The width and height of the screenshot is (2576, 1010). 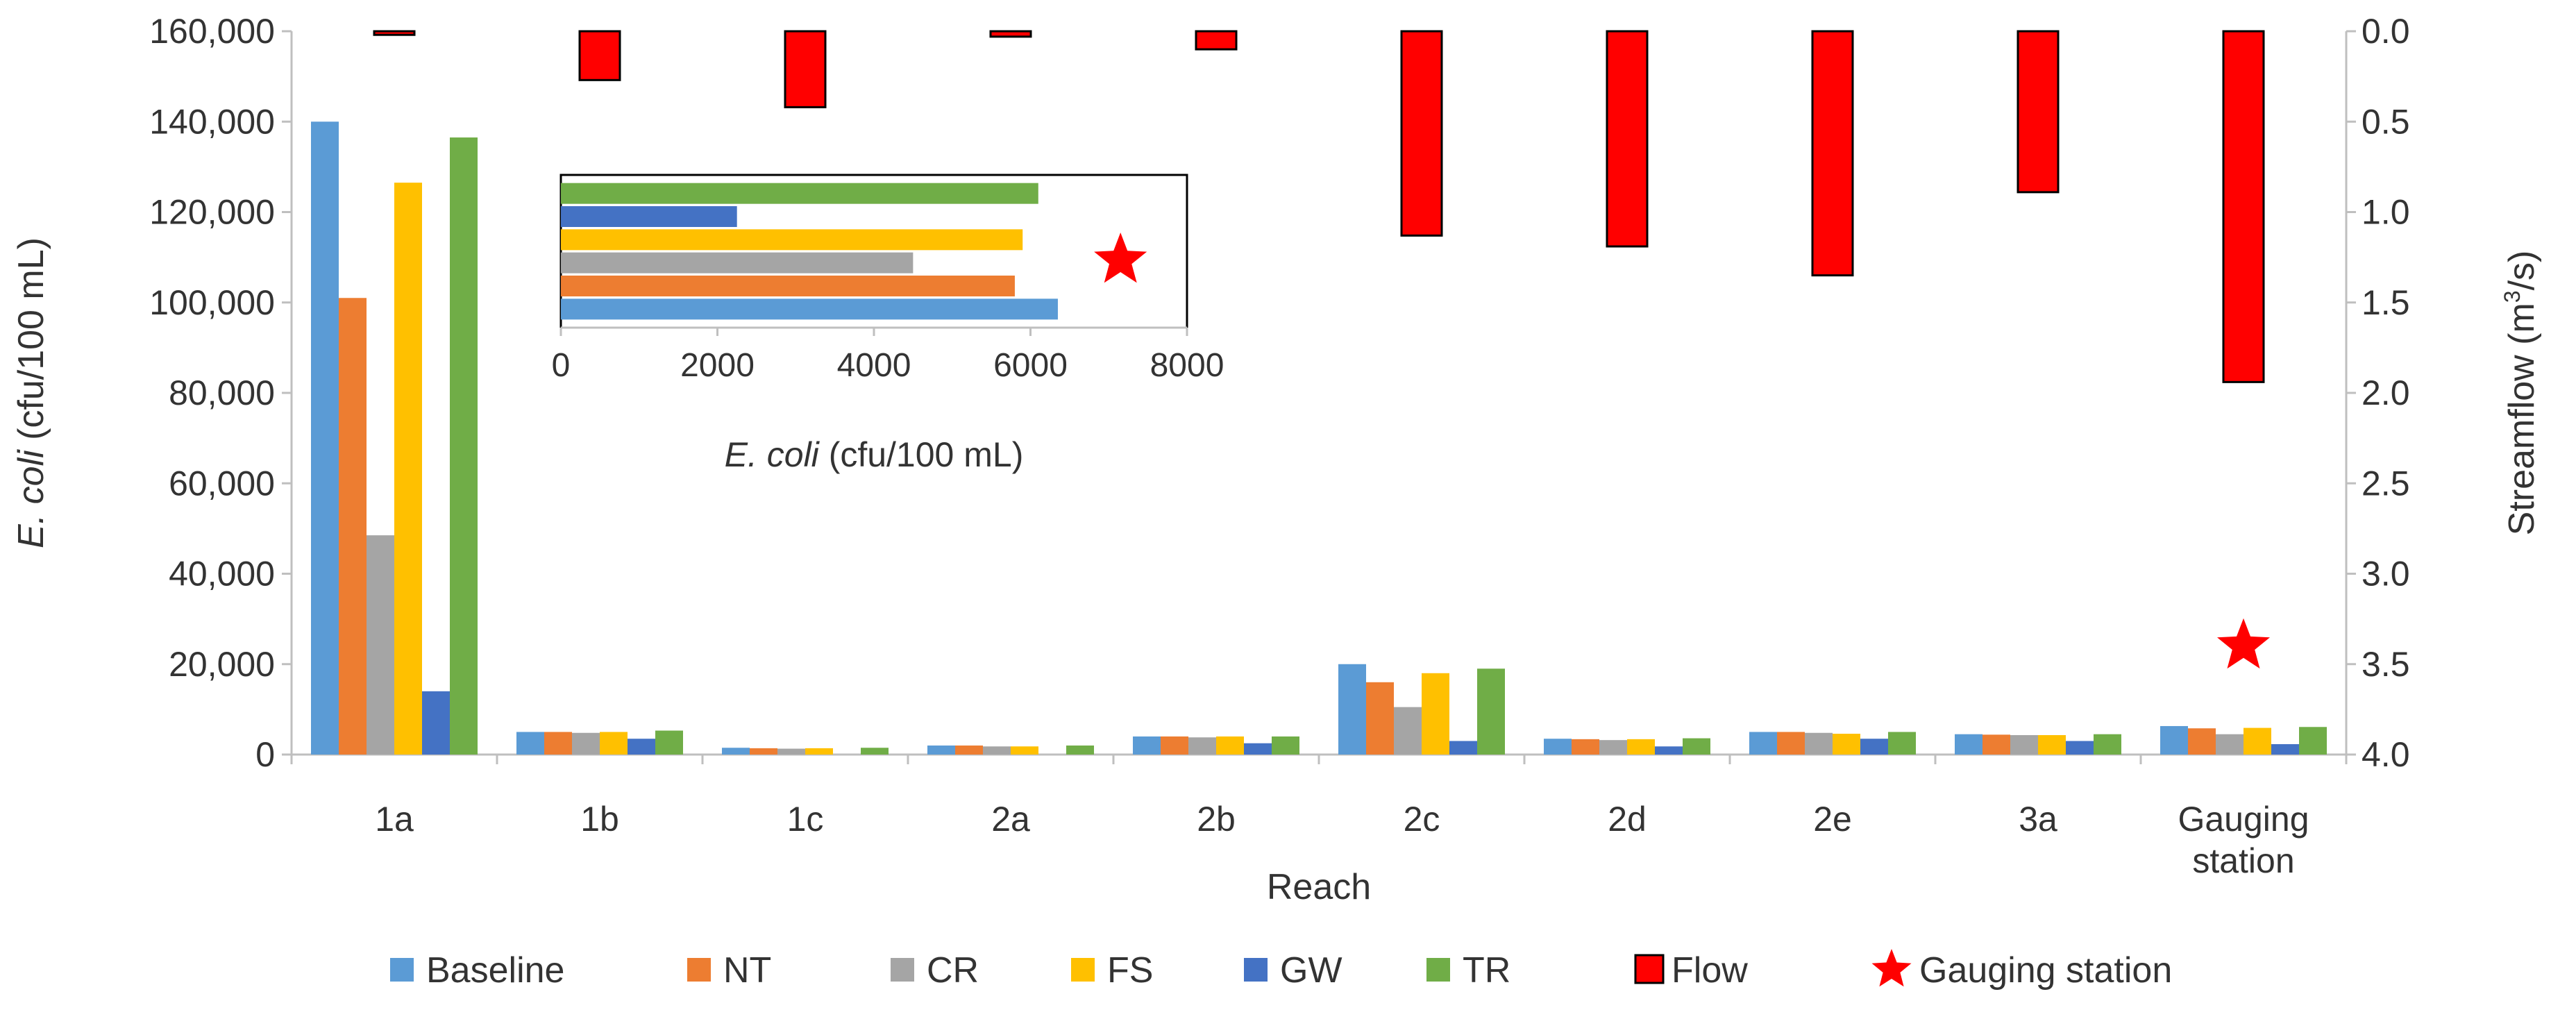 What do you see at coordinates (2080, 748) in the screenshot?
I see `bar-gw-3a` at bounding box center [2080, 748].